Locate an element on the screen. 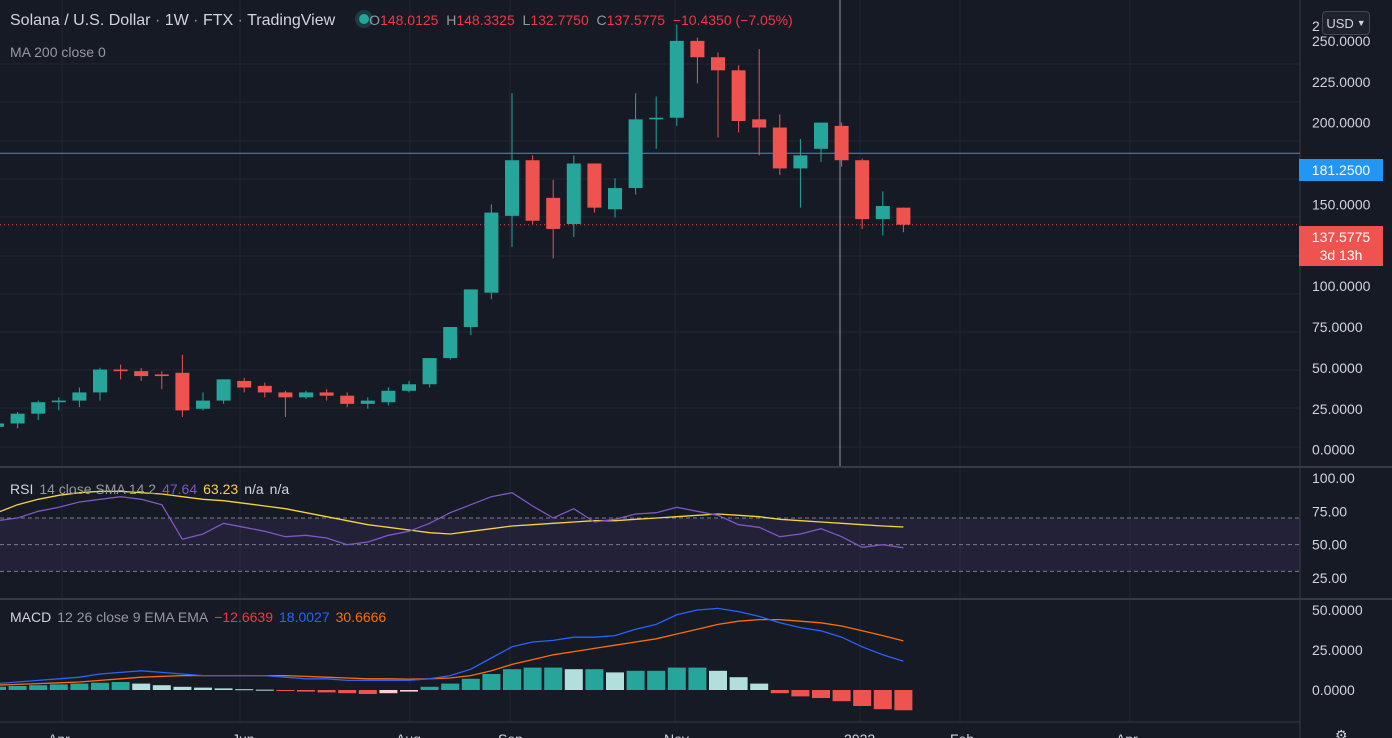 The image size is (1392, 738). high-value: 148.3325 is located at coordinates (485, 20).